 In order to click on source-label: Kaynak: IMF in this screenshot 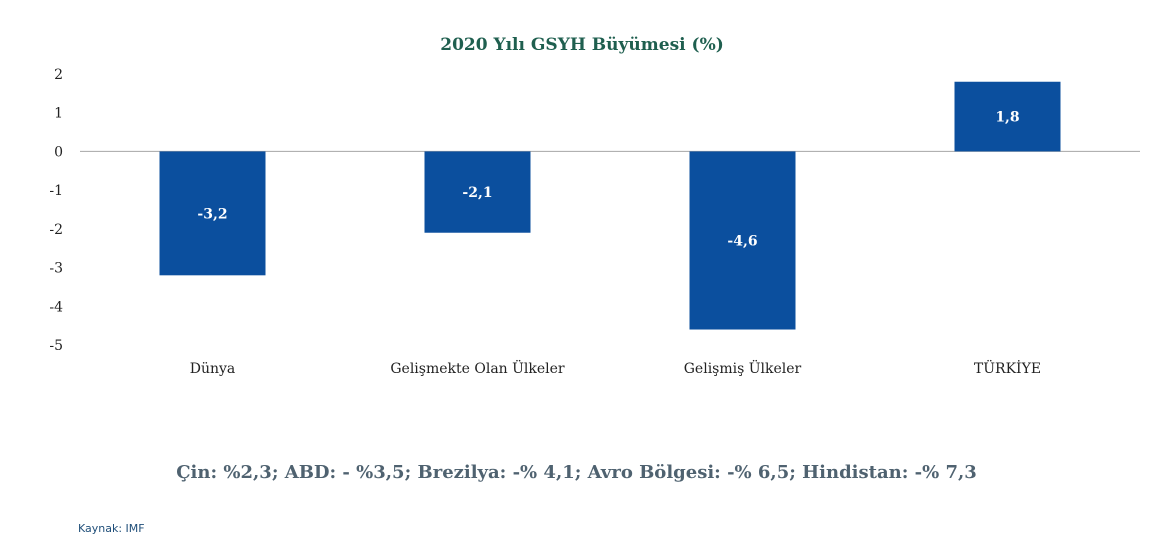, I will do `click(111, 528)`.